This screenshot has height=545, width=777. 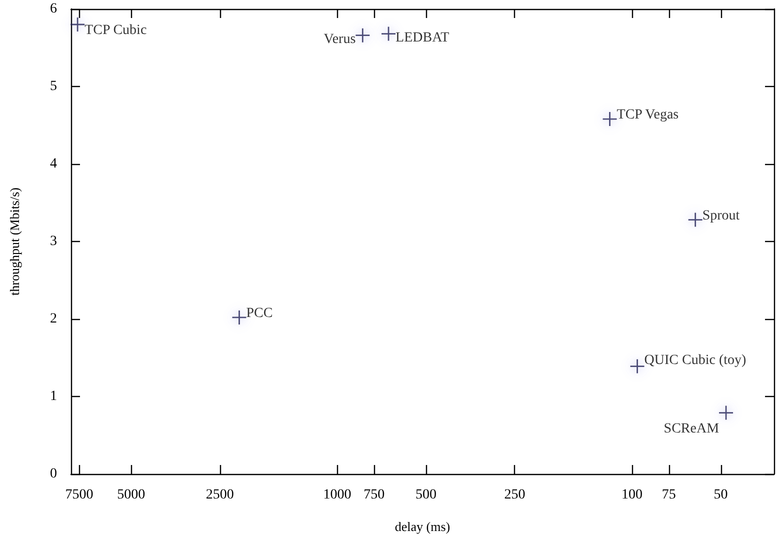 What do you see at coordinates (695, 360) in the screenshot?
I see `series-label: QUIC Cubic (toy)` at bounding box center [695, 360].